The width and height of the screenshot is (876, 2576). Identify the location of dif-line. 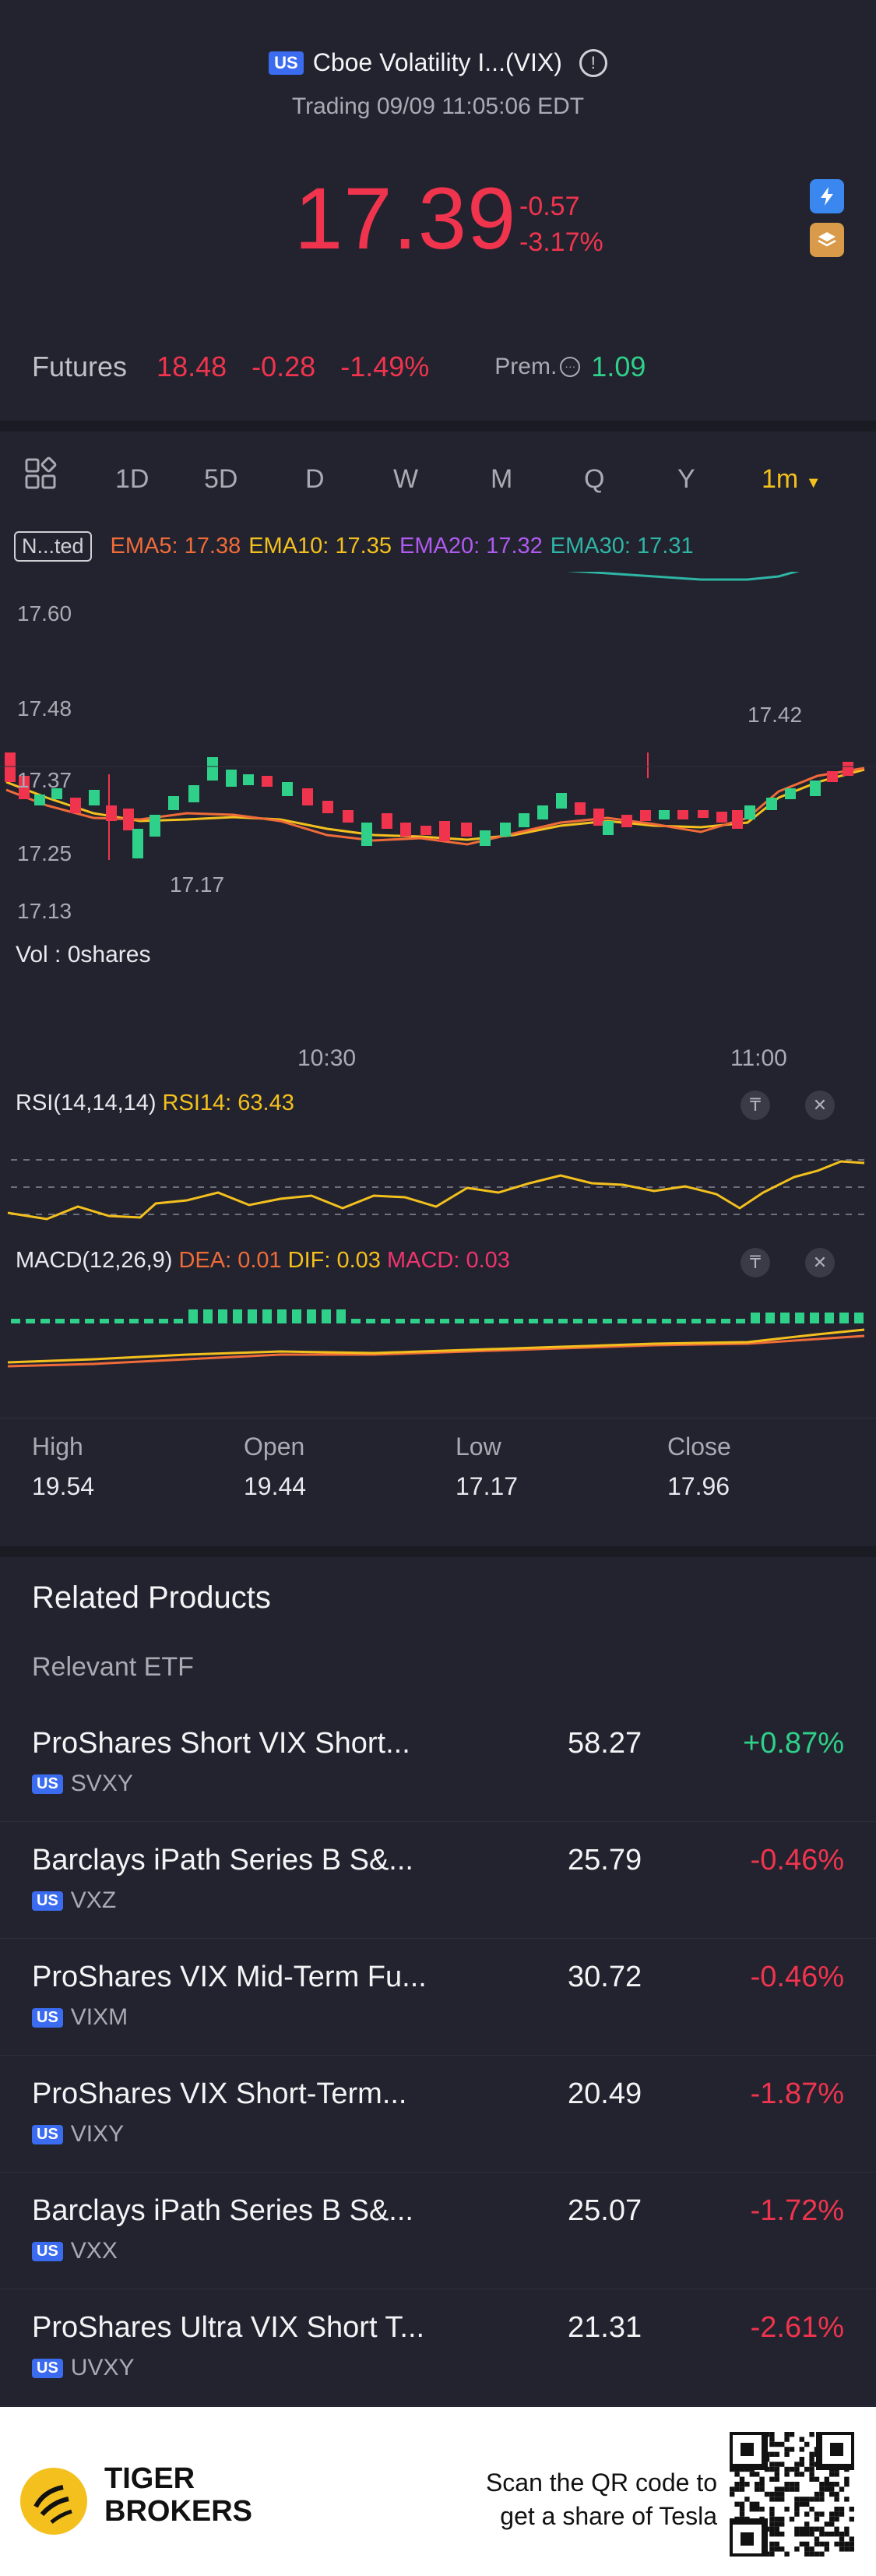
(436, 1346).